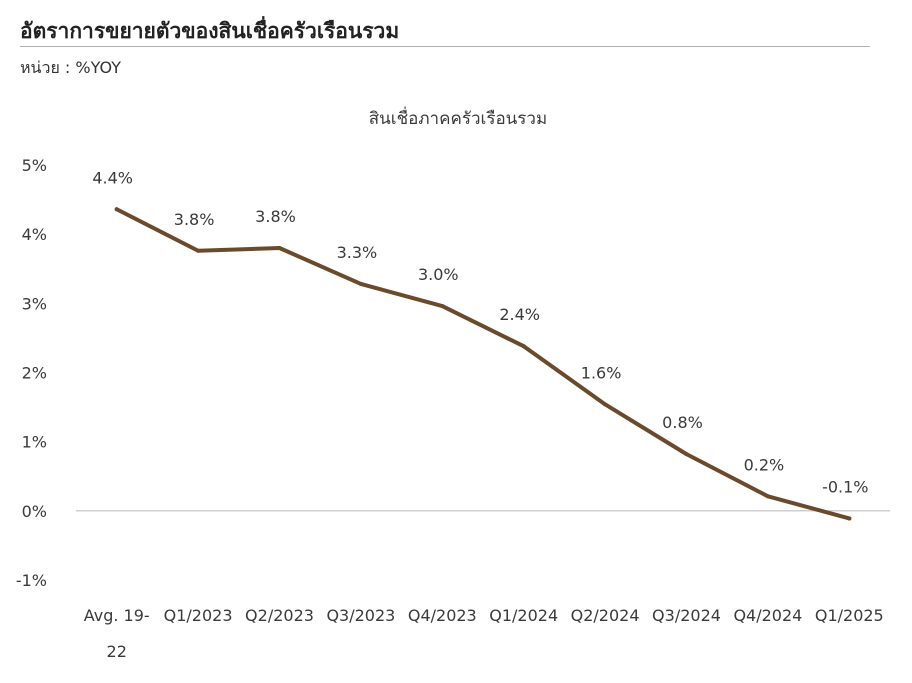 The image size is (912, 683). Describe the element at coordinates (198, 615) in the screenshot. I see `x-tick-label: Q1/2023` at that location.